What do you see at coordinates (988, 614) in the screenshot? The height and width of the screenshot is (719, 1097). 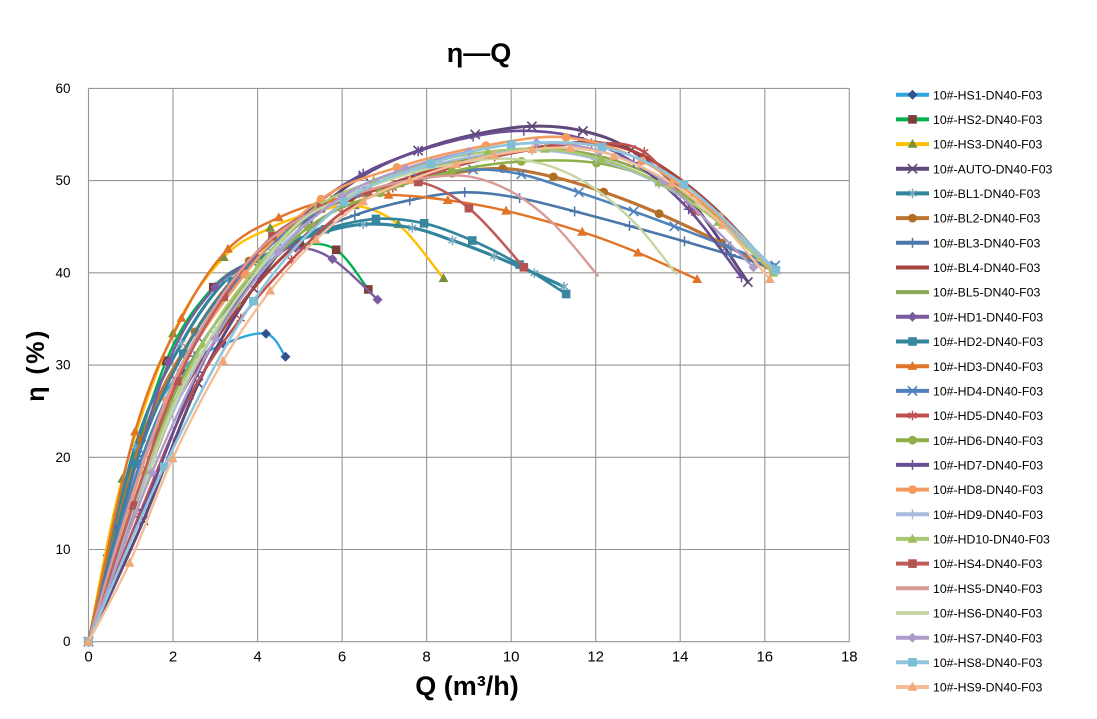 I see `svg-text: 10#-HS6-DN40-F03` at bounding box center [988, 614].